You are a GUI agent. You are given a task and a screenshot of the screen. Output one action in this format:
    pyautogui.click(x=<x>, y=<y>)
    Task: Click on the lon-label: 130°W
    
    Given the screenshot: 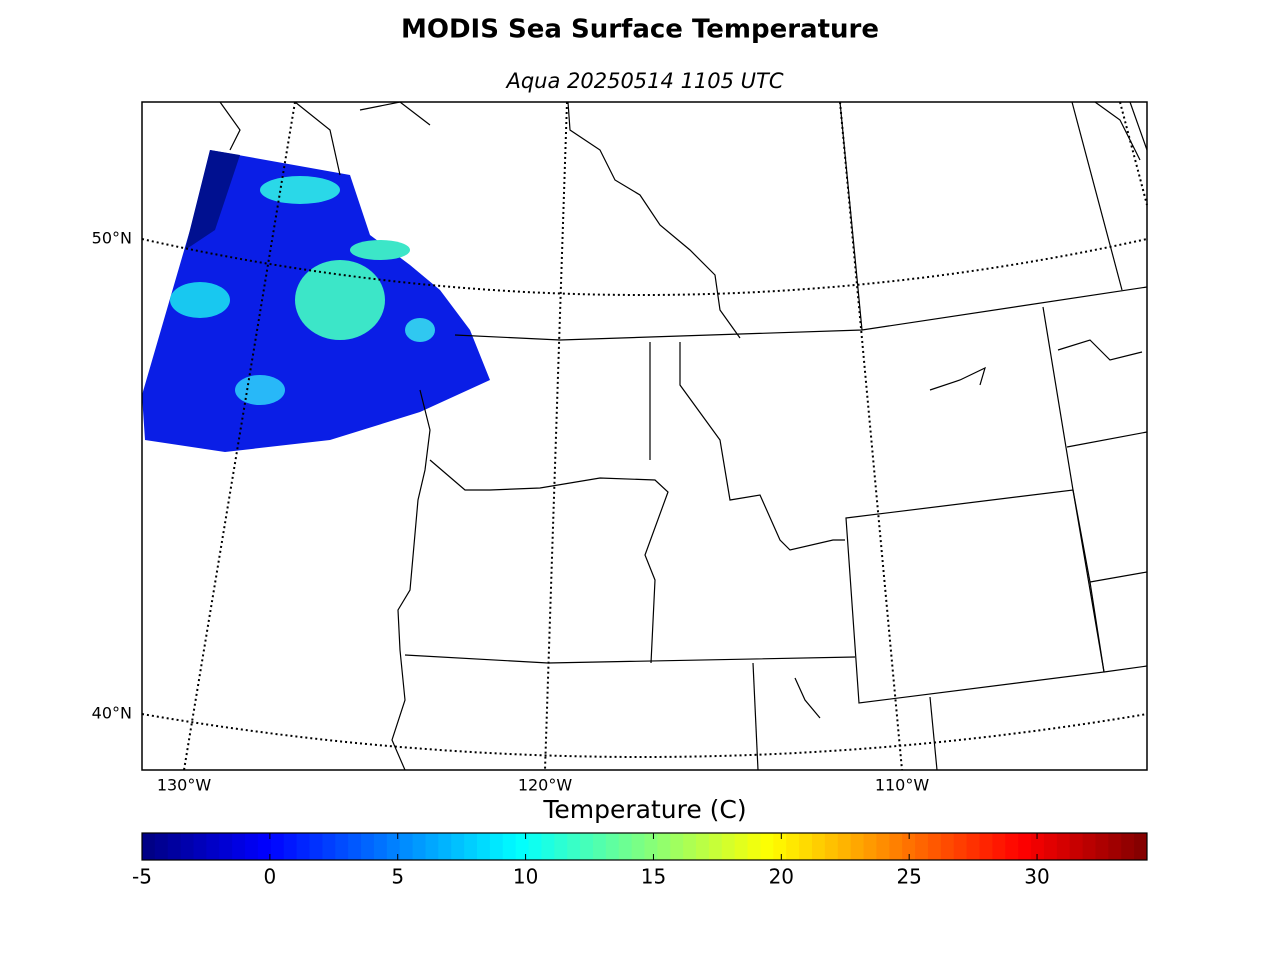 What is the action you would take?
    pyautogui.click(x=184, y=785)
    